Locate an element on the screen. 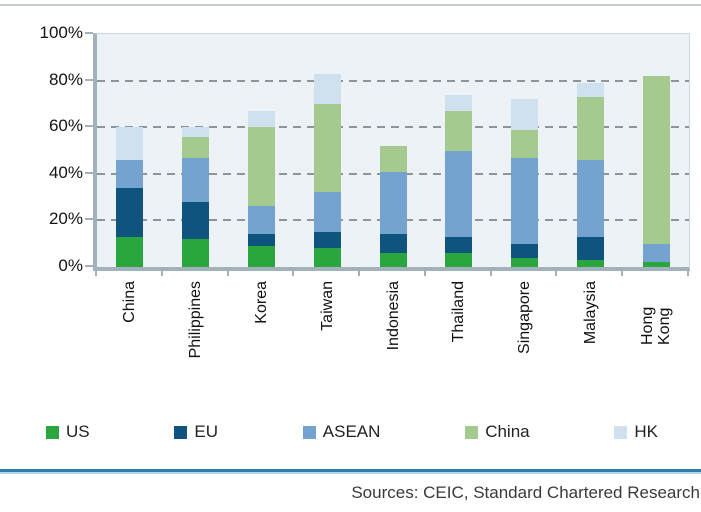 The height and width of the screenshot is (512, 701). legend-swatch-china is located at coordinates (472, 432).